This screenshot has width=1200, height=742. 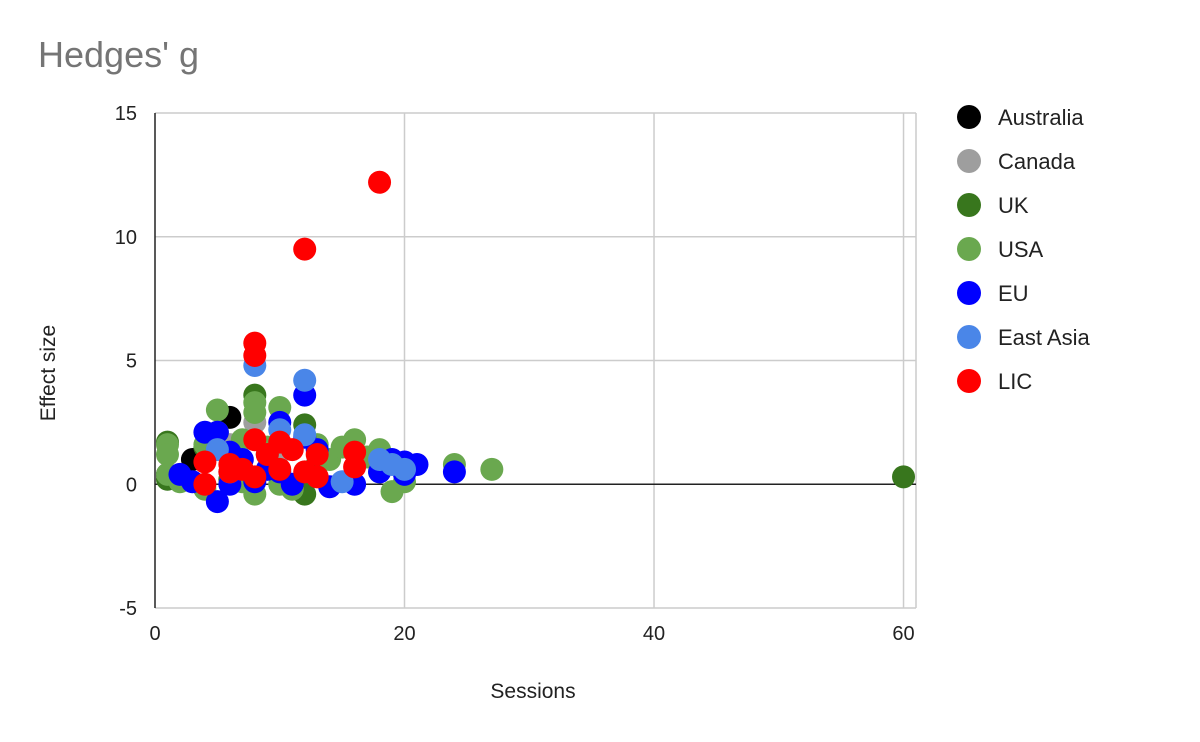 What do you see at coordinates (154, 634) in the screenshot?
I see `x-tick-label: 0` at bounding box center [154, 634].